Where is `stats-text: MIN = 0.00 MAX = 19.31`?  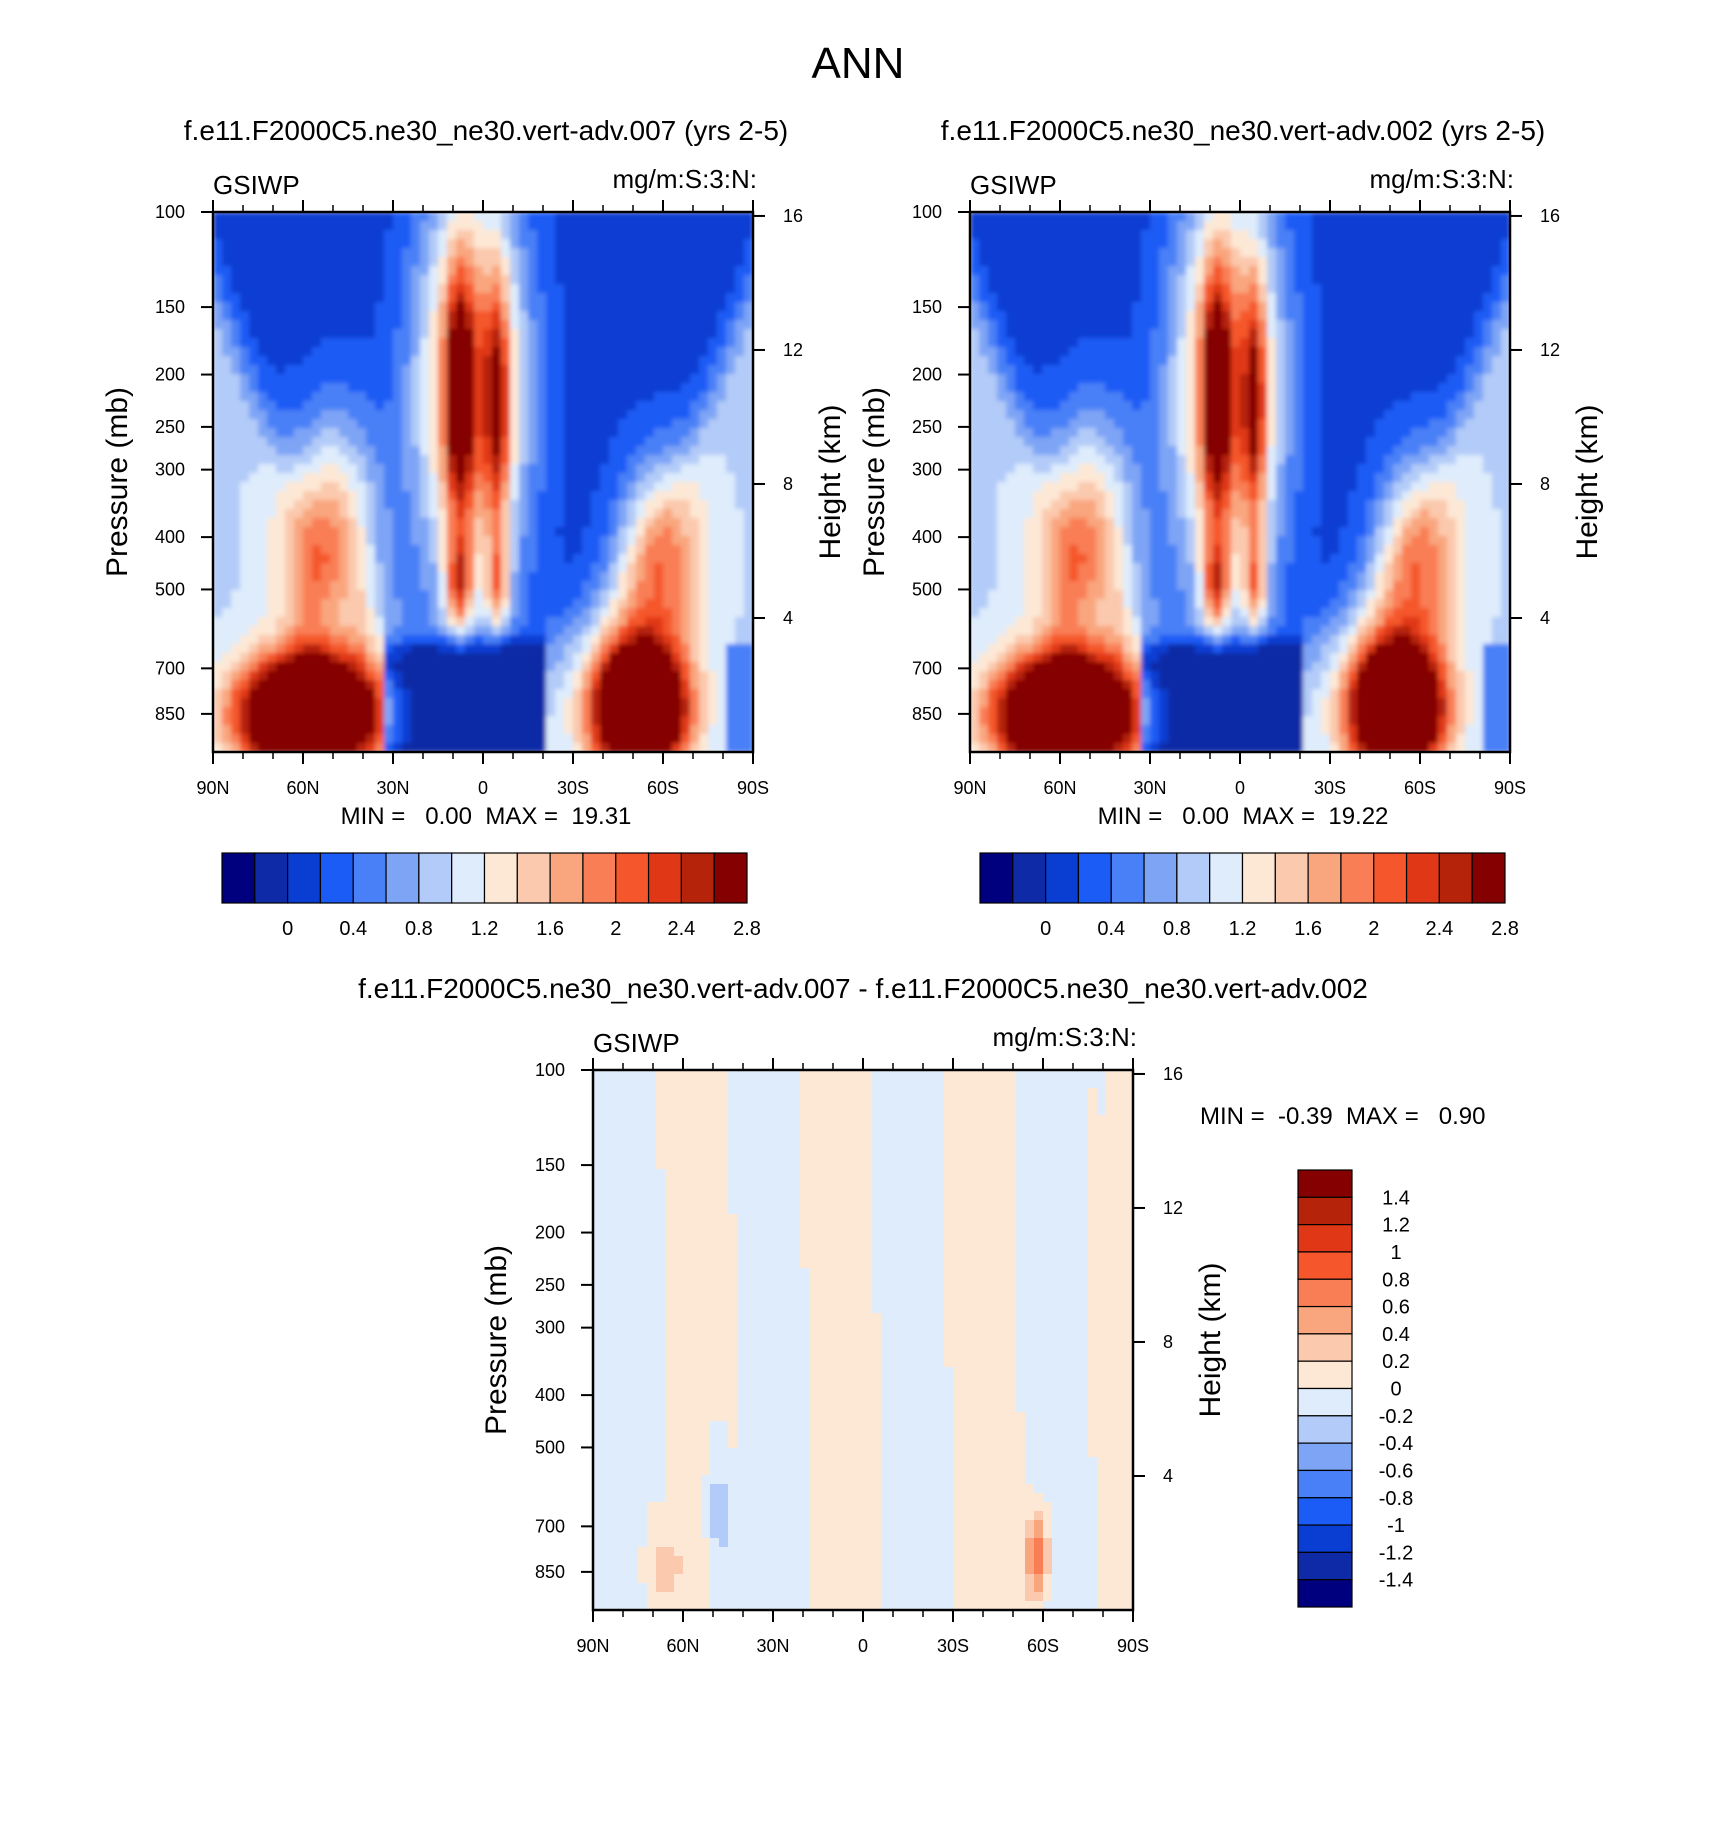
stats-text: MIN = 0.00 MAX = 19.31 is located at coordinates (486, 816).